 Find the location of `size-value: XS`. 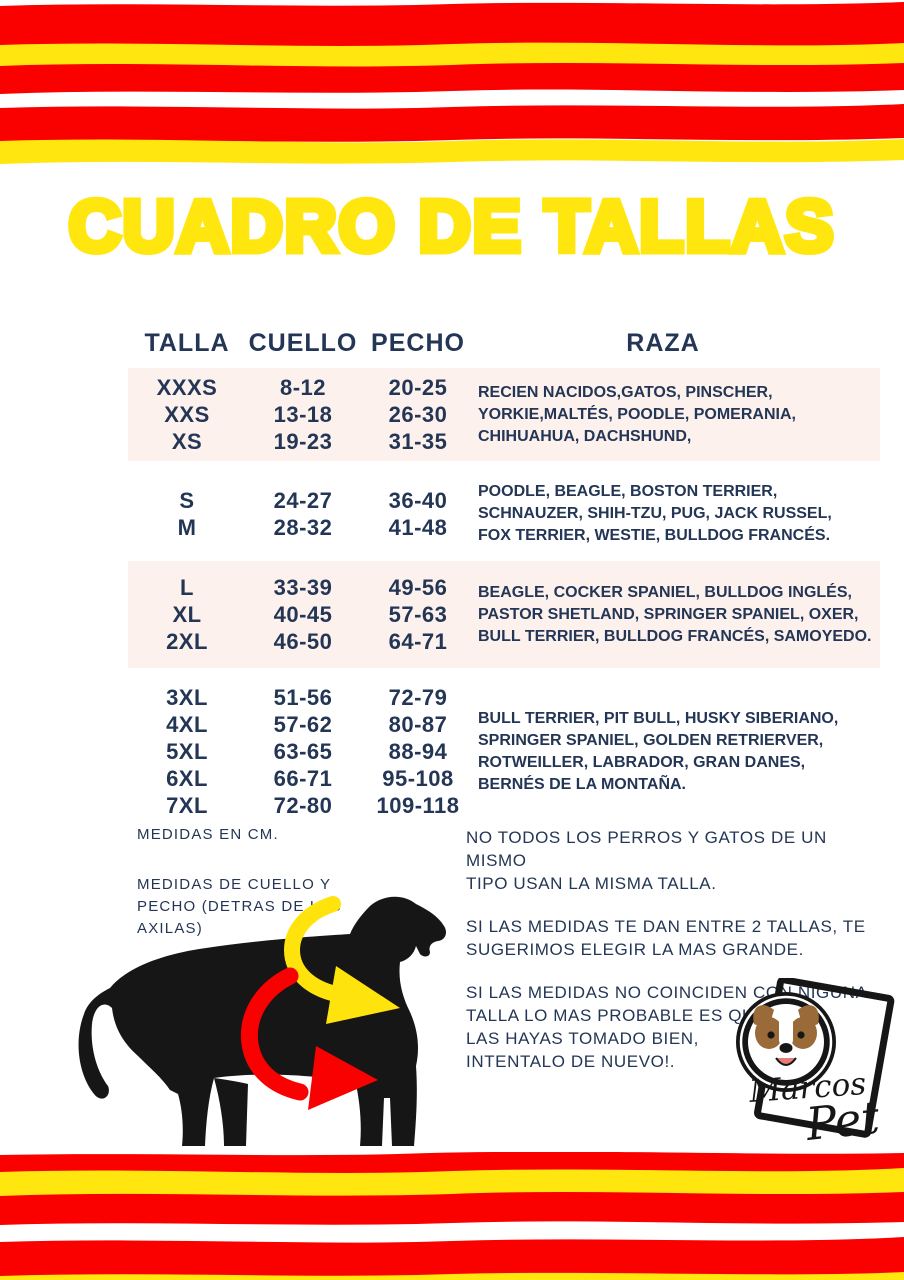

size-value: XS is located at coordinates (187, 441).